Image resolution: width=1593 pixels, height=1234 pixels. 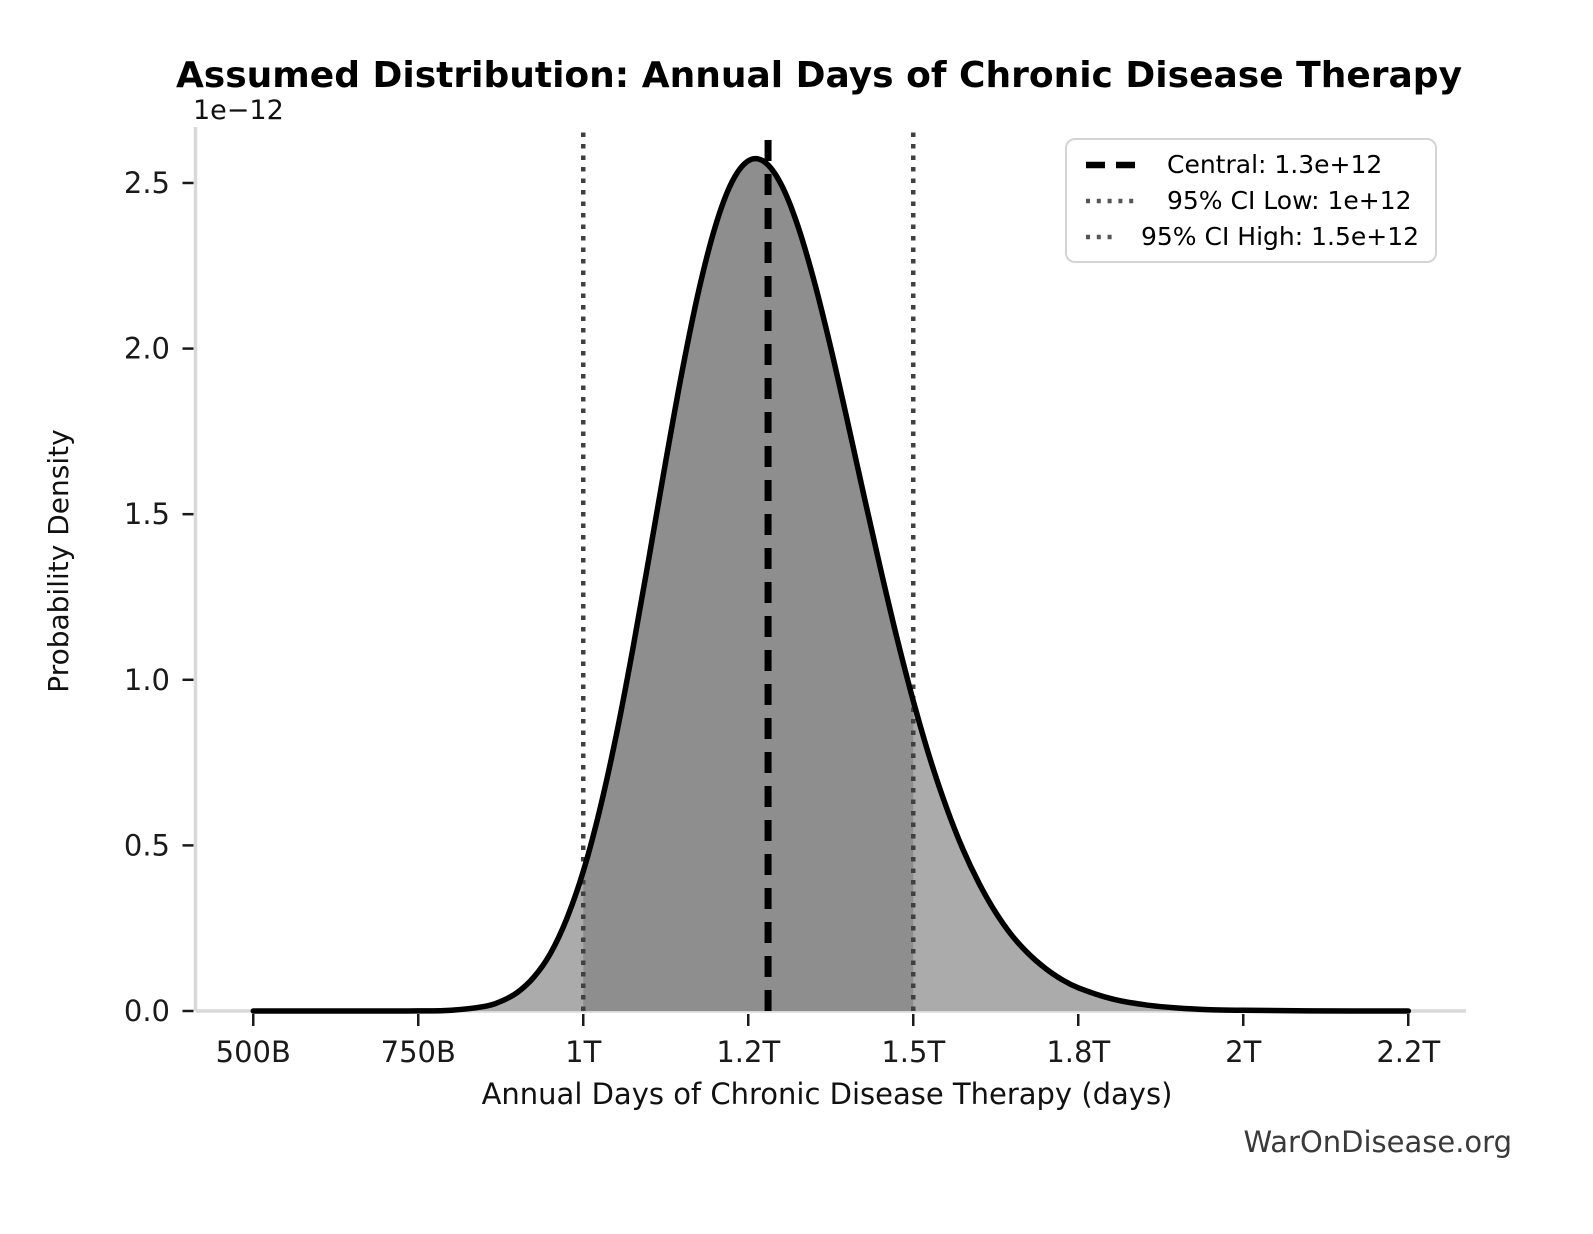 What do you see at coordinates (147, 1011) in the screenshot?
I see `y-tick-label: 0.0` at bounding box center [147, 1011].